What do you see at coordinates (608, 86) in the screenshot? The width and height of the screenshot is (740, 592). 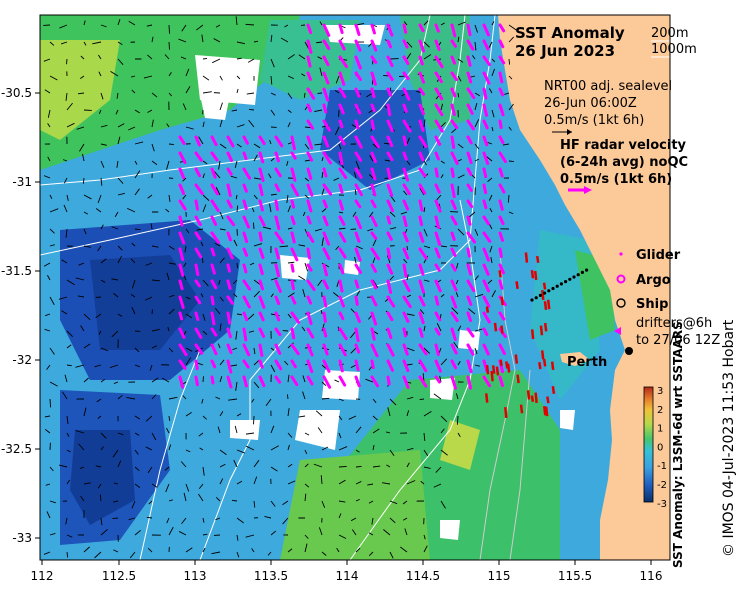 I see `sealevel-label: NRT00 adj. sealevel` at bounding box center [608, 86].